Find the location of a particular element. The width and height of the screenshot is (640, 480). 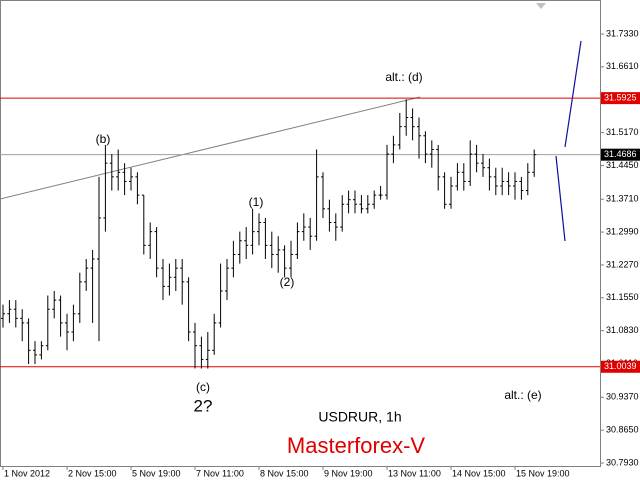

y-tick-label: 31.0830 is located at coordinates (622, 330).